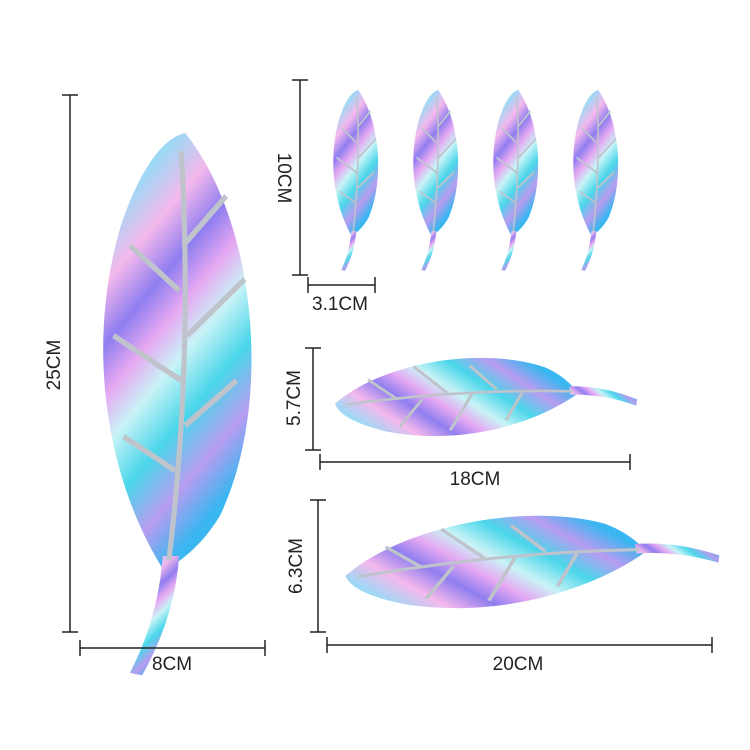 Image resolution: width=750 pixels, height=750 pixels. What do you see at coordinates (172, 664) in the screenshot?
I see `width-label: 8CM` at bounding box center [172, 664].